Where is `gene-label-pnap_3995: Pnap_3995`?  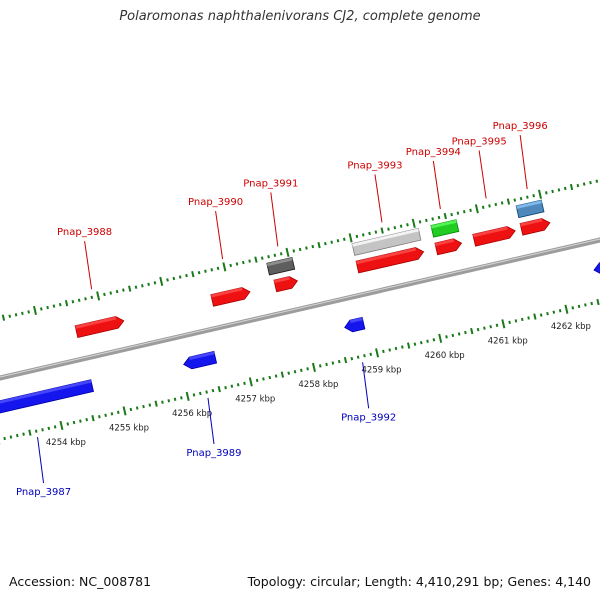 gene-label-pnap_3995: Pnap_3995 is located at coordinates (479, 141).